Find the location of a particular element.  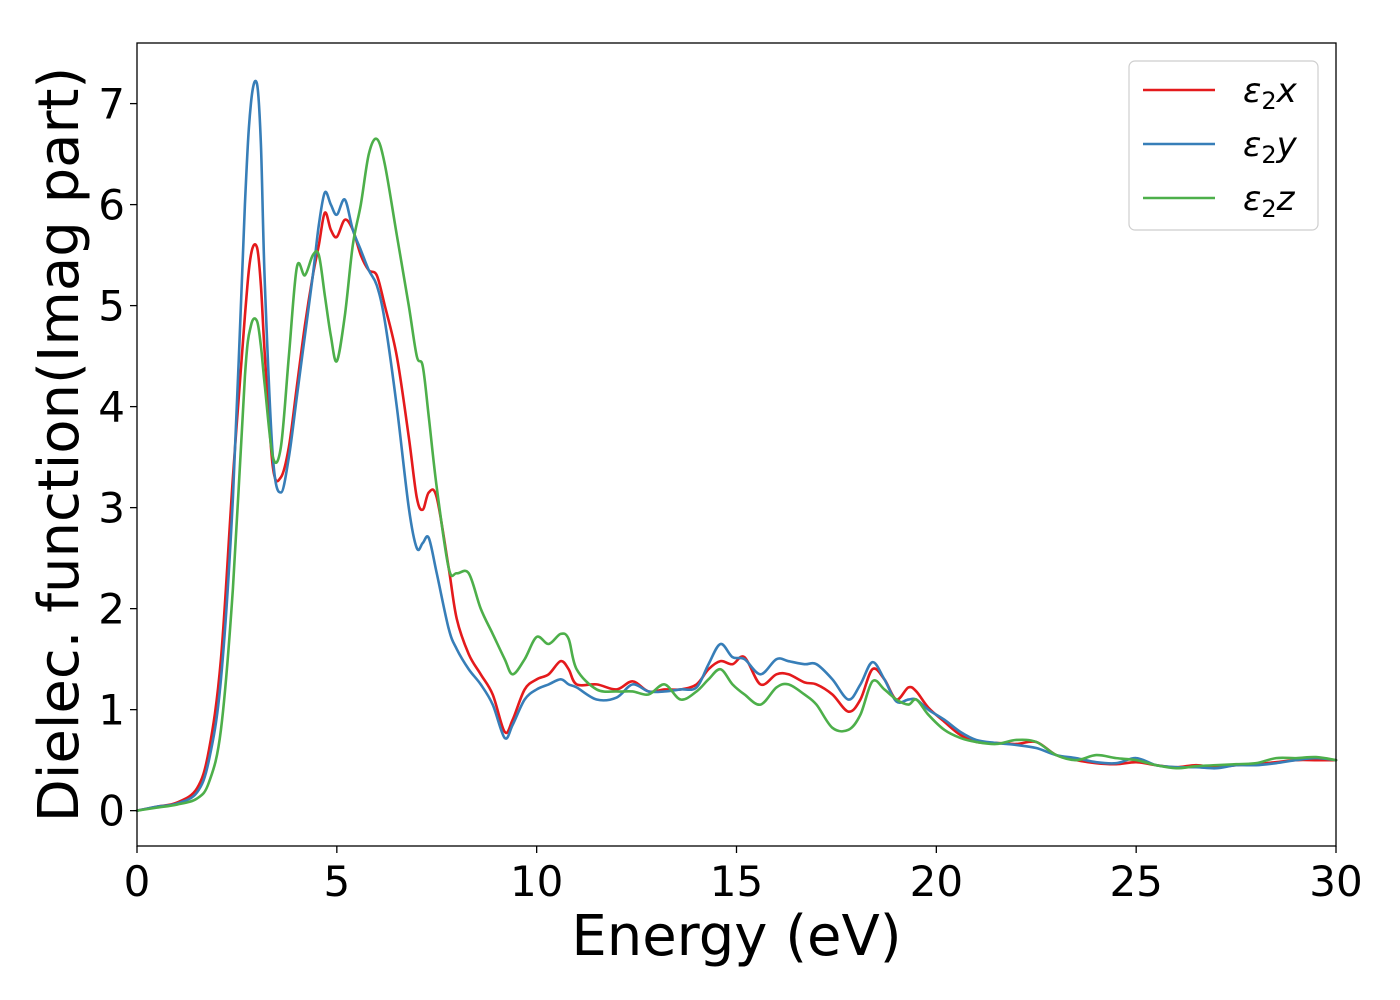

y-tick-label: 6 is located at coordinates (111, 205).